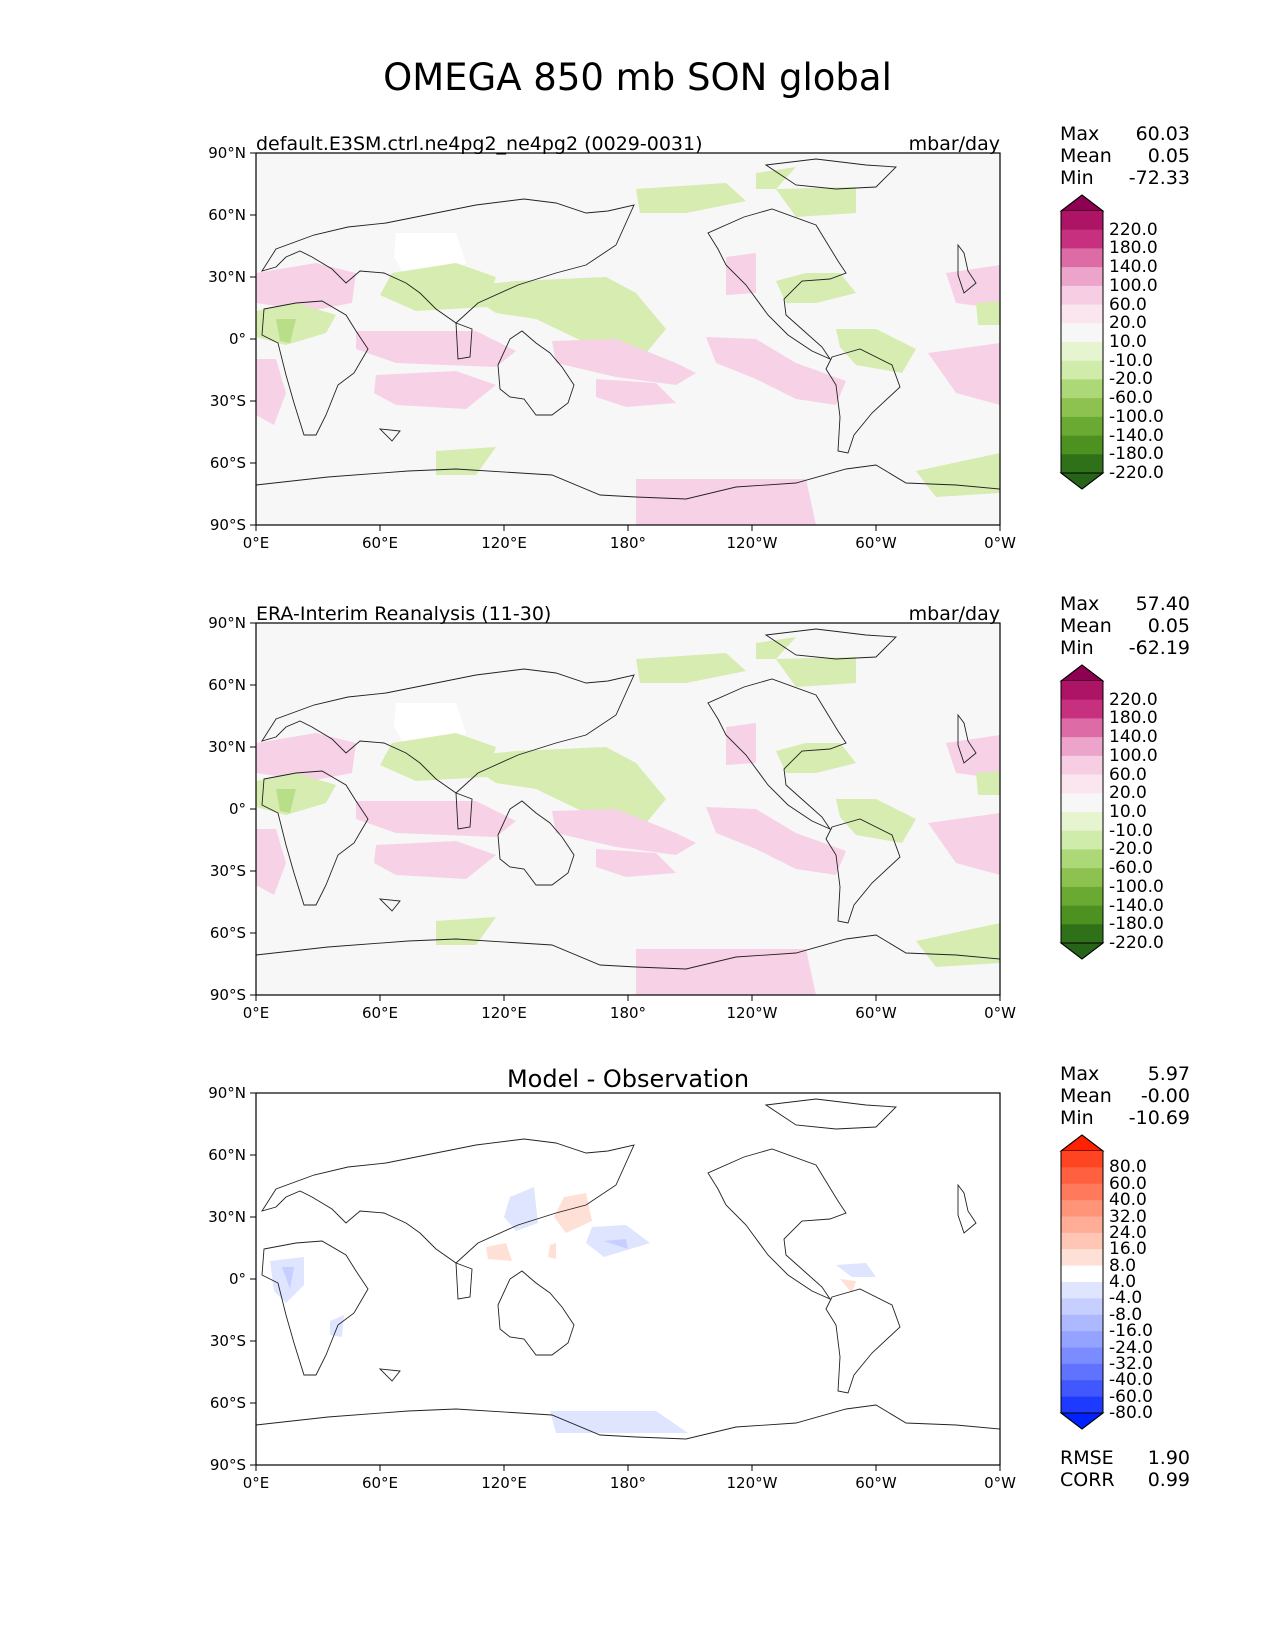  What do you see at coordinates (1133, 718) in the screenshot?
I see `colorbar-tick-label: 180.0` at bounding box center [1133, 718].